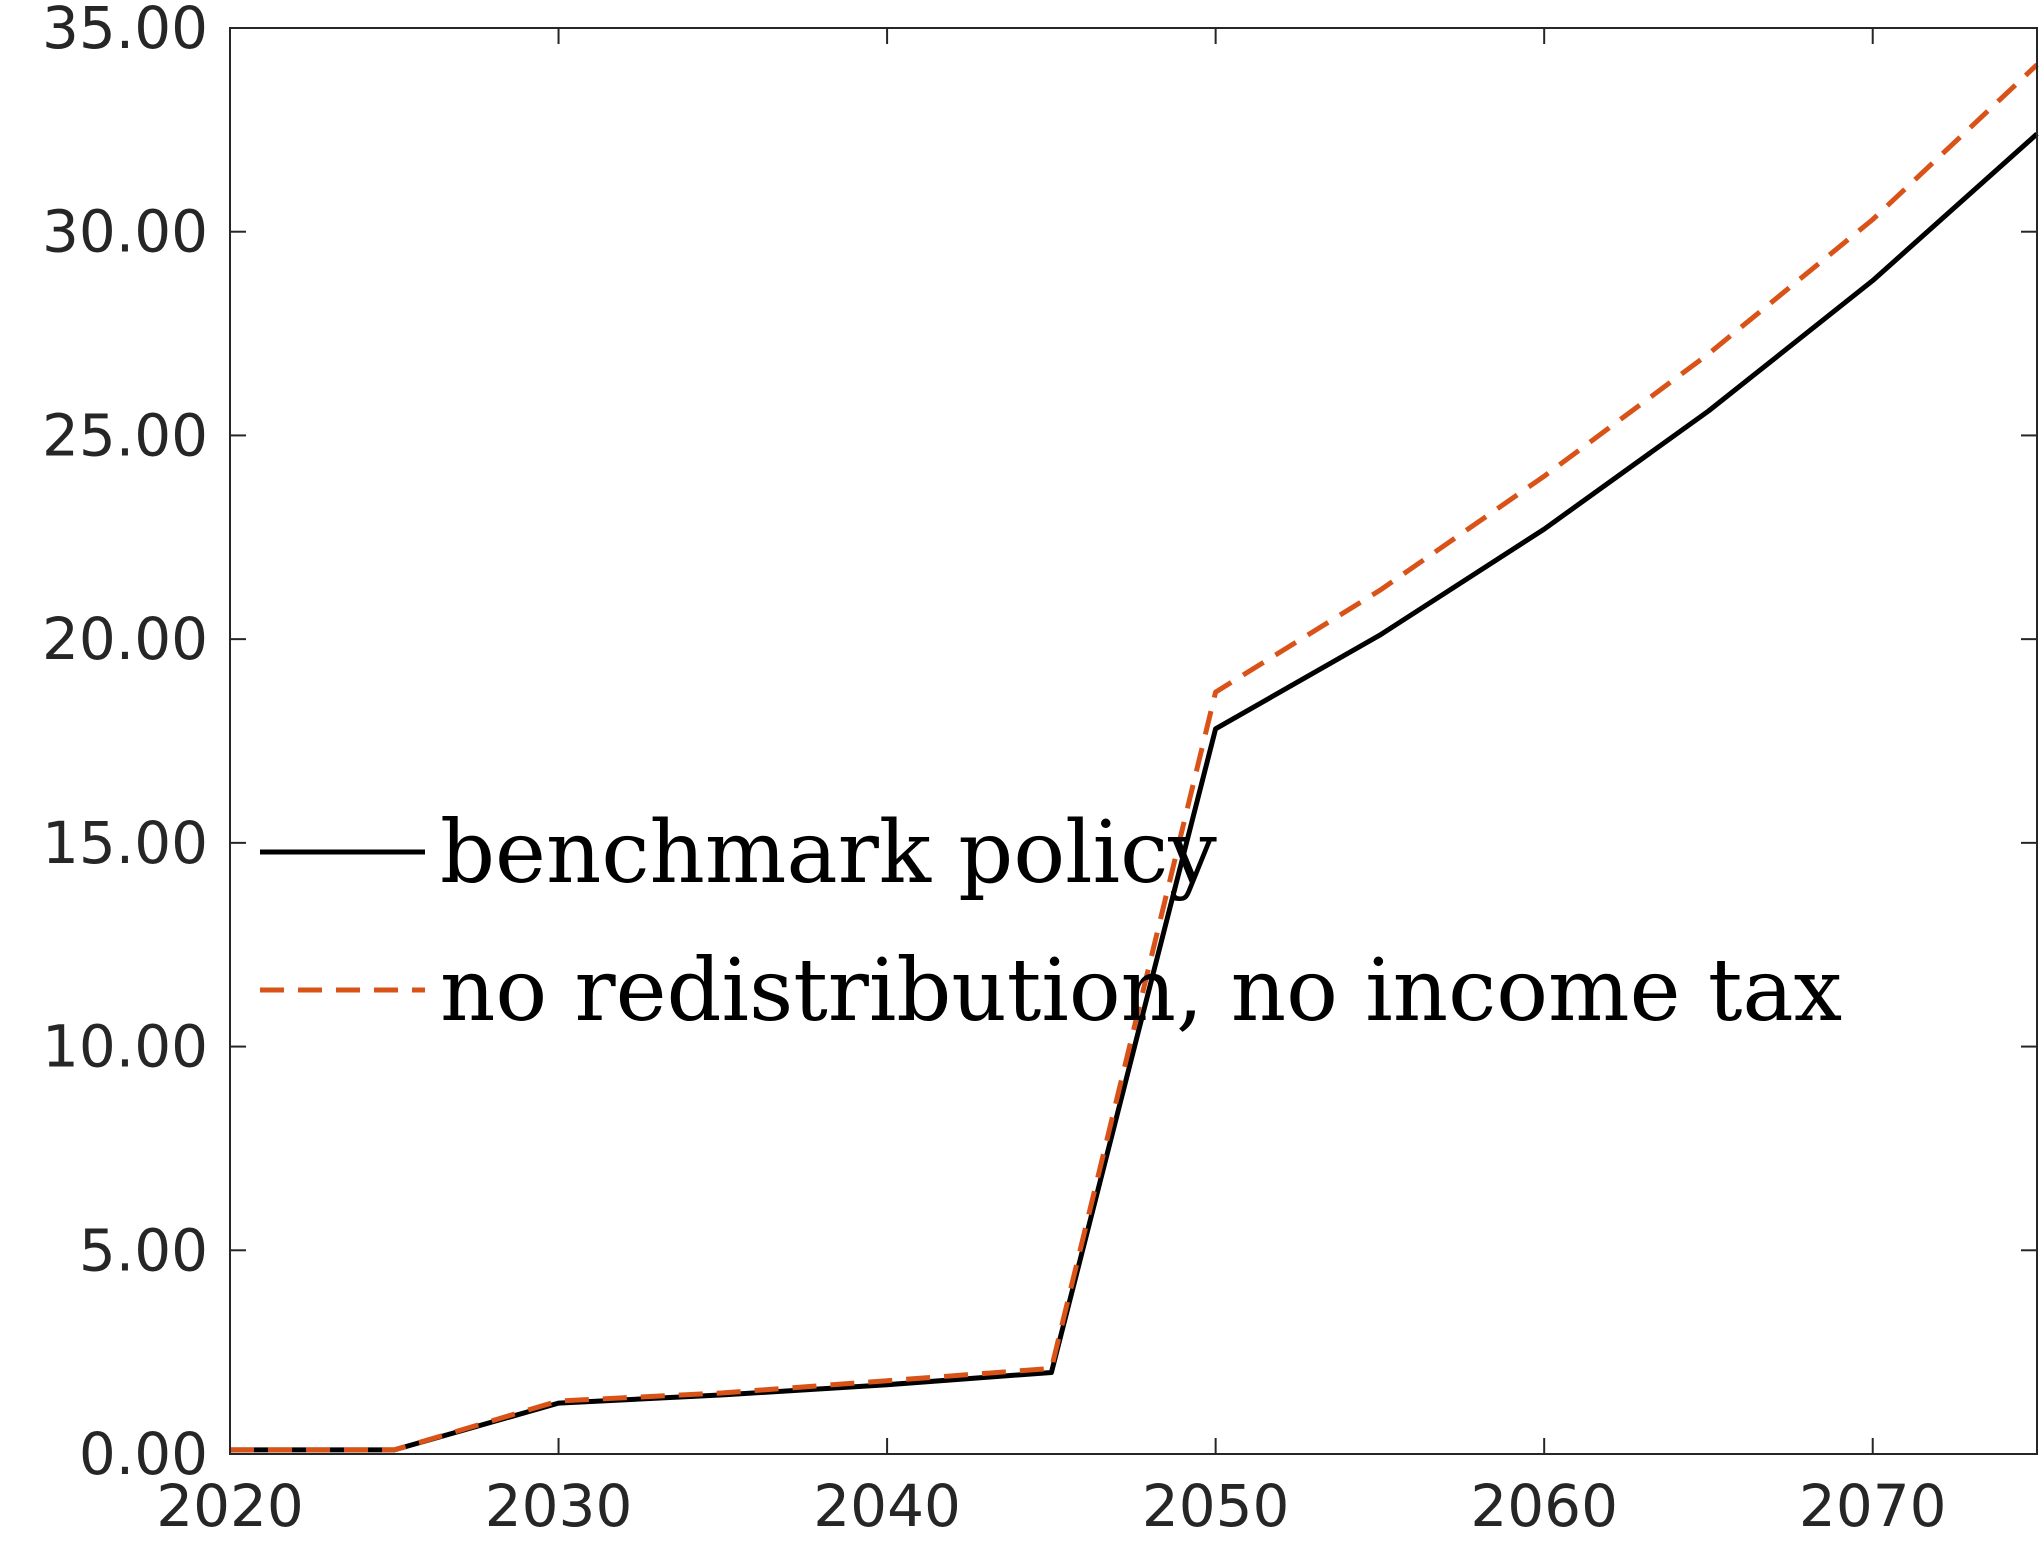 This screenshot has height=1554, width=2042. What do you see at coordinates (125, 31) in the screenshot?
I see `y-tick-label: 35.00` at bounding box center [125, 31].